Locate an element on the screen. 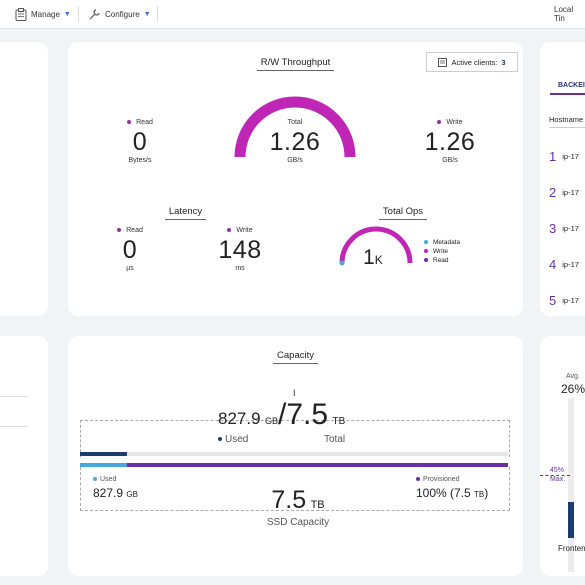 This screenshot has height=585, width=585. latency-write-value: 148 is located at coordinates (240, 250).